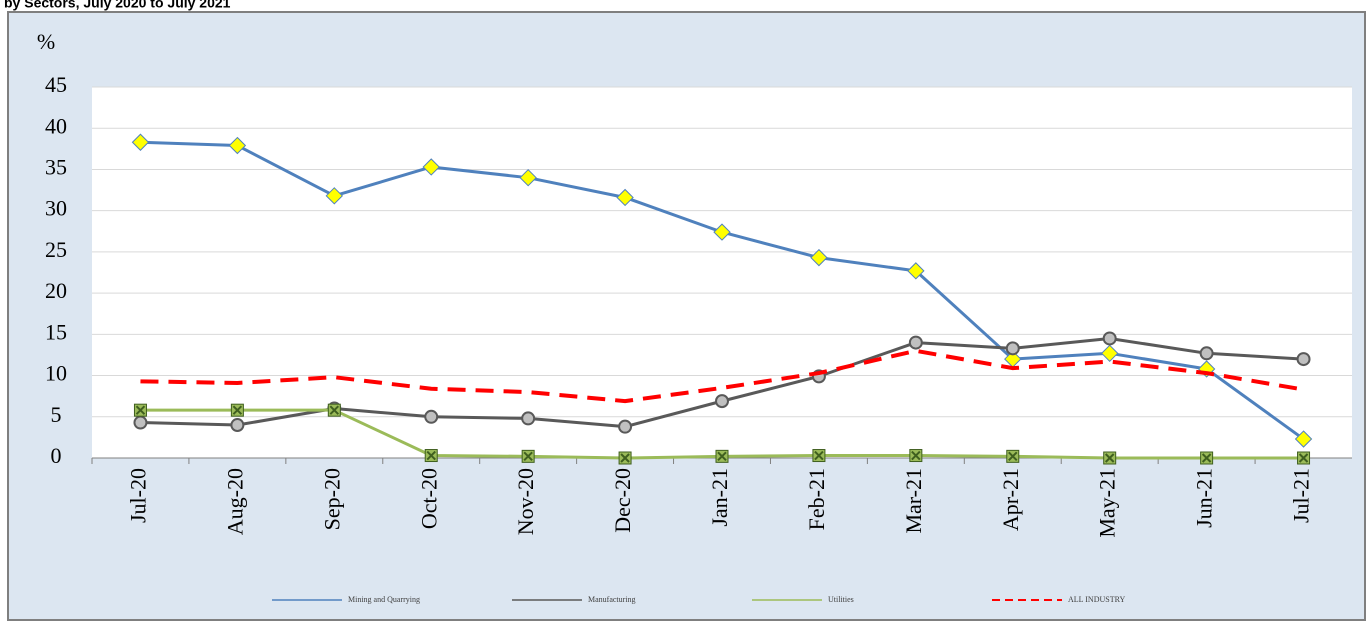 The height and width of the screenshot is (627, 1369). Describe the element at coordinates (138, 495) in the screenshot. I see `x-tick-label: Jul-20` at that location.